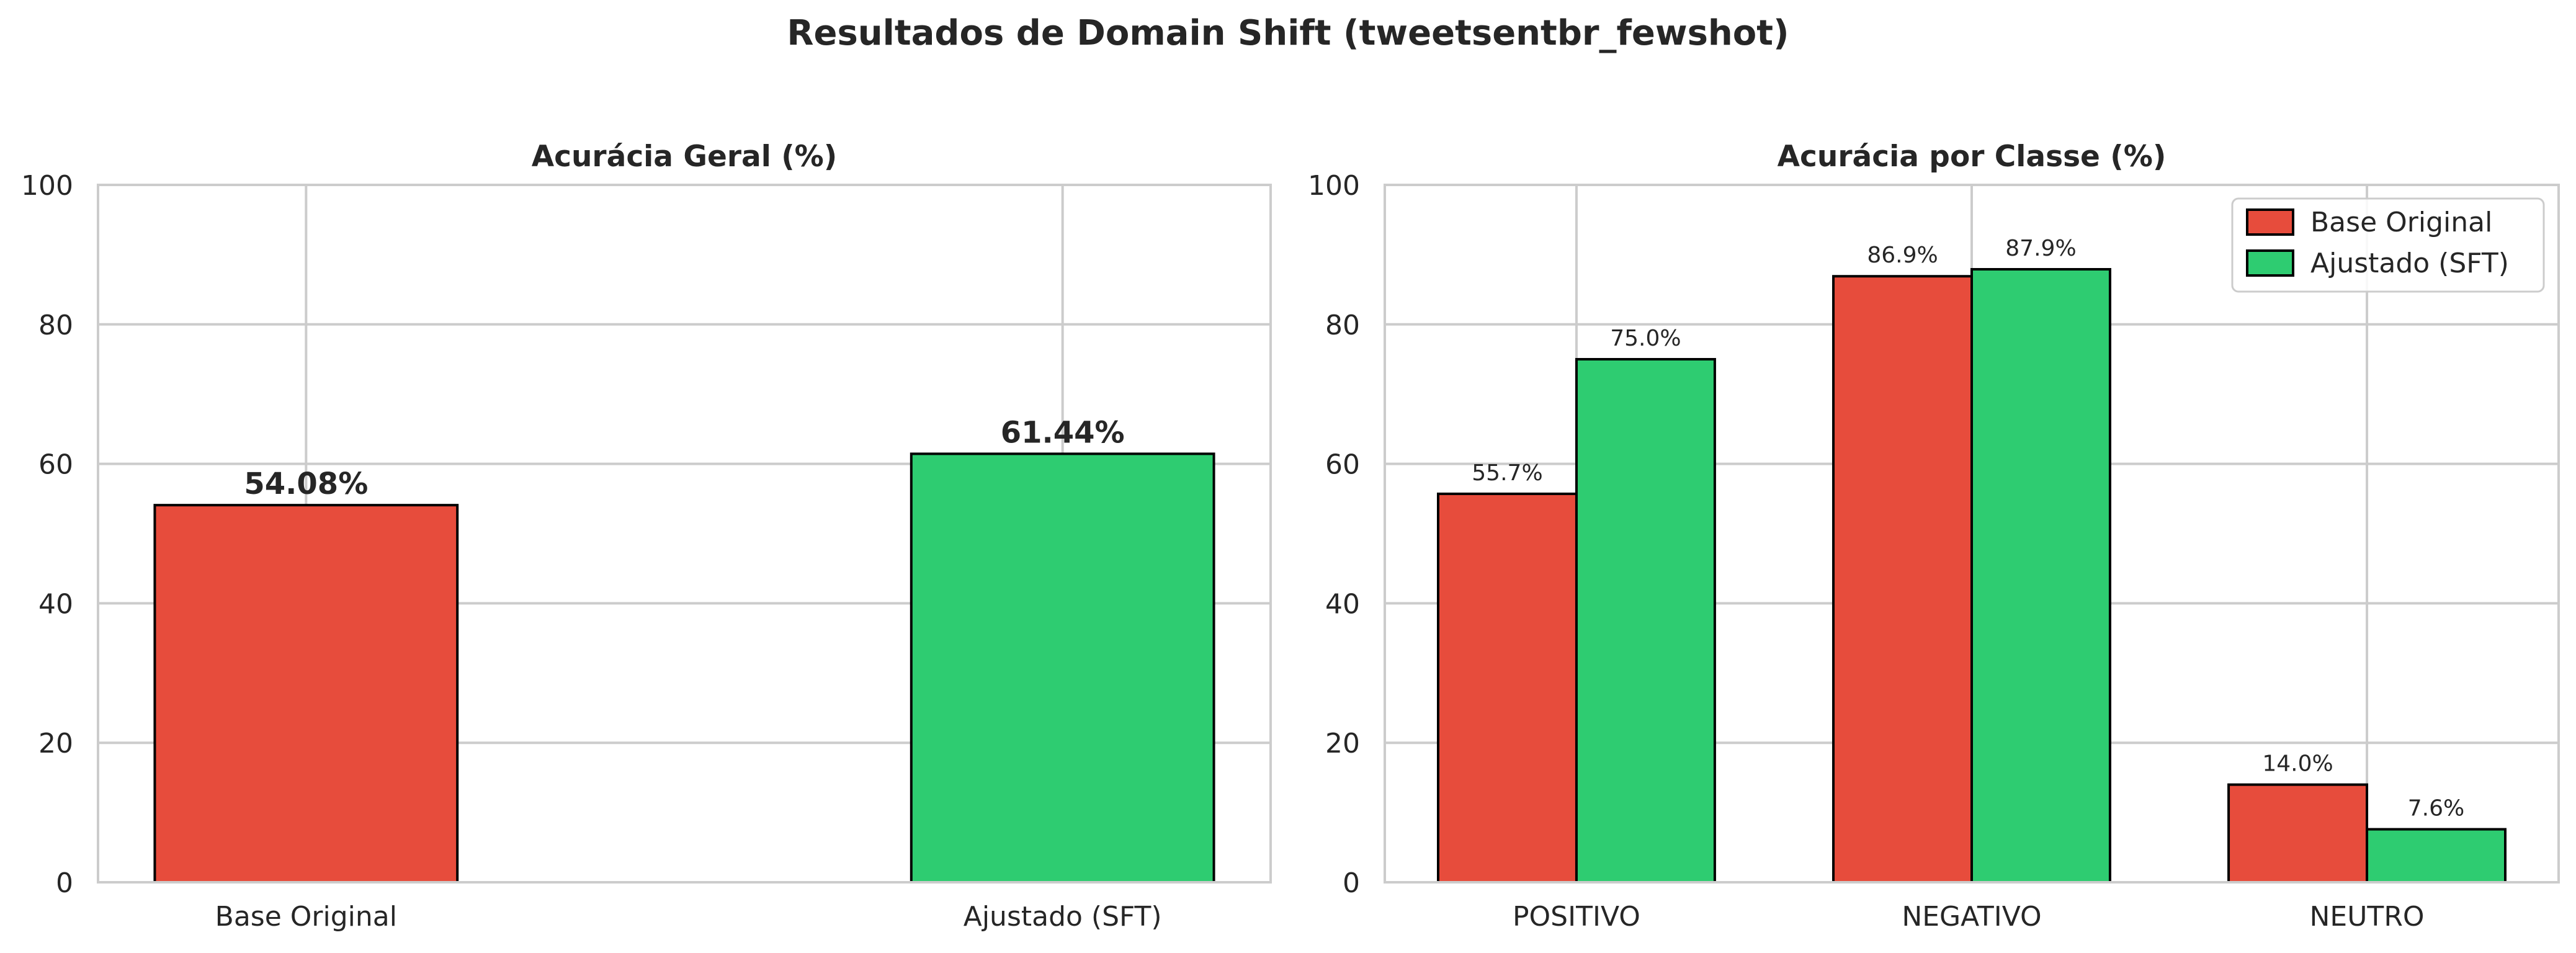 The height and width of the screenshot is (953, 2576). Describe the element at coordinates (306, 484) in the screenshot. I see `bar-value-label: 54.08%` at that location.